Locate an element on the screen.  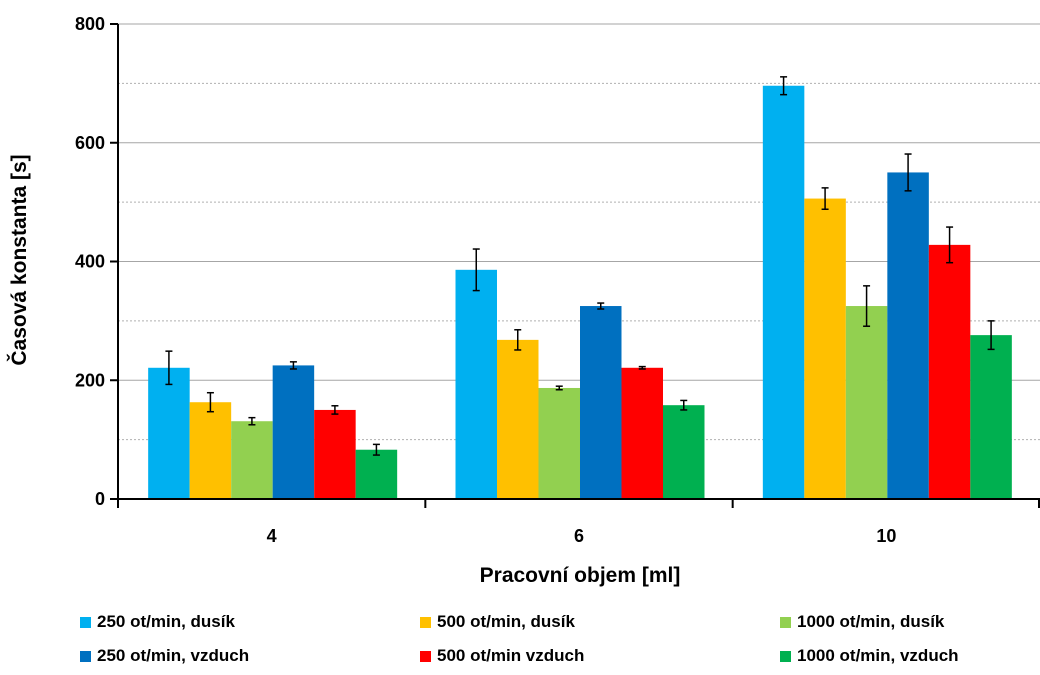
legend-item: 1000 ot/min, dusík is located at coordinates (862, 622).